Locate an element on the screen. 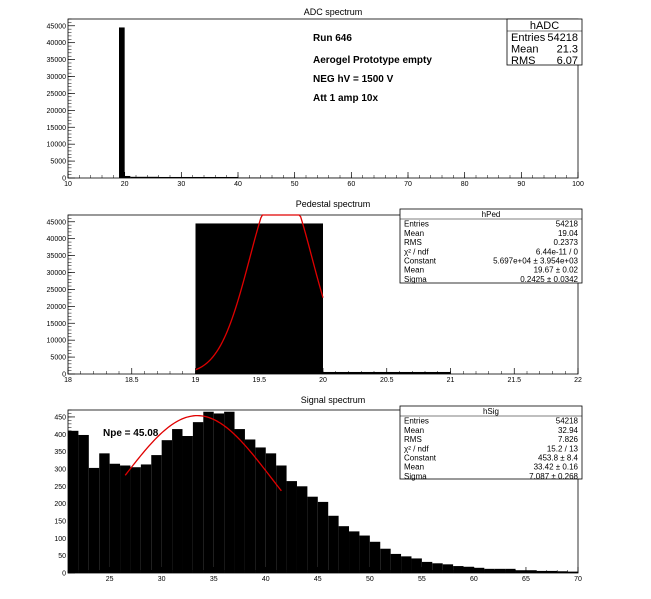 The image size is (651, 599). sig-stats-value: 453.8 ± 8.4 is located at coordinates (558, 458).